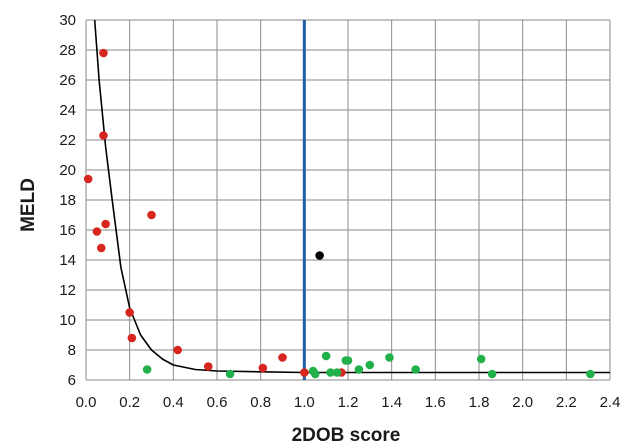 This screenshot has width=621, height=446. I want to click on x-tick-label: 0.4, so click(173, 402).